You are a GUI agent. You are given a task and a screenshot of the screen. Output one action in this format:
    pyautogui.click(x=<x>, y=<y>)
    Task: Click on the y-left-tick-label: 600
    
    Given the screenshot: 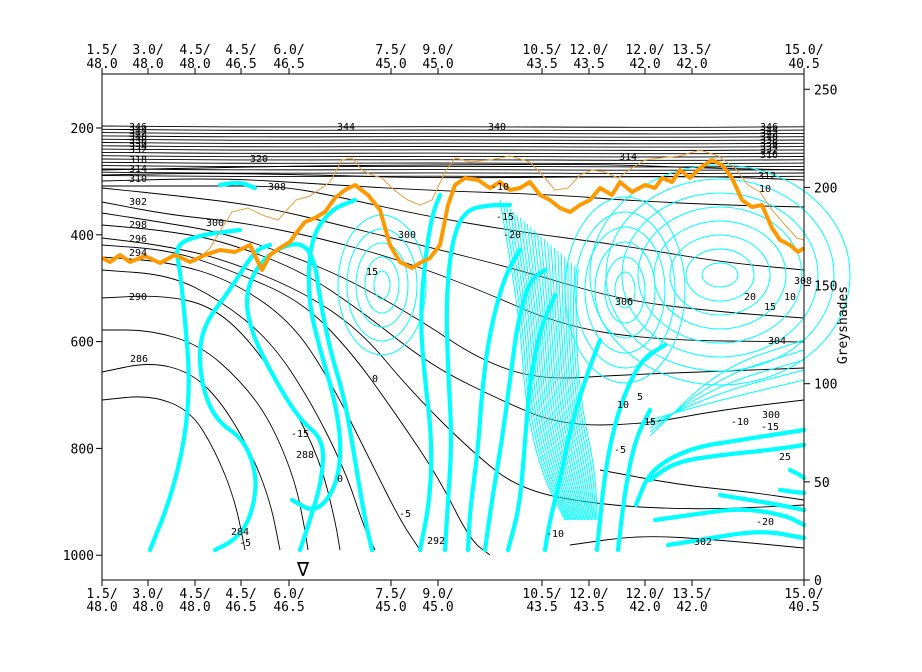 What is the action you would take?
    pyautogui.click(x=82, y=343)
    